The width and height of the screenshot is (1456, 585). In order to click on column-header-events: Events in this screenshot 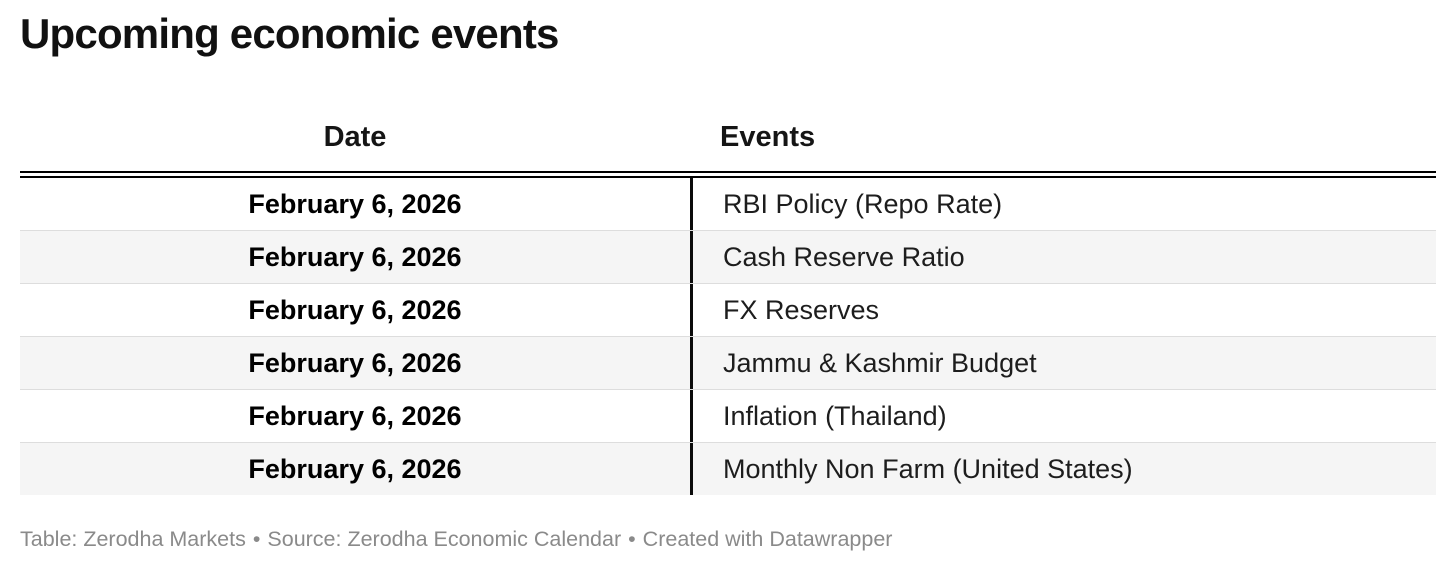, I will do `click(768, 136)`.